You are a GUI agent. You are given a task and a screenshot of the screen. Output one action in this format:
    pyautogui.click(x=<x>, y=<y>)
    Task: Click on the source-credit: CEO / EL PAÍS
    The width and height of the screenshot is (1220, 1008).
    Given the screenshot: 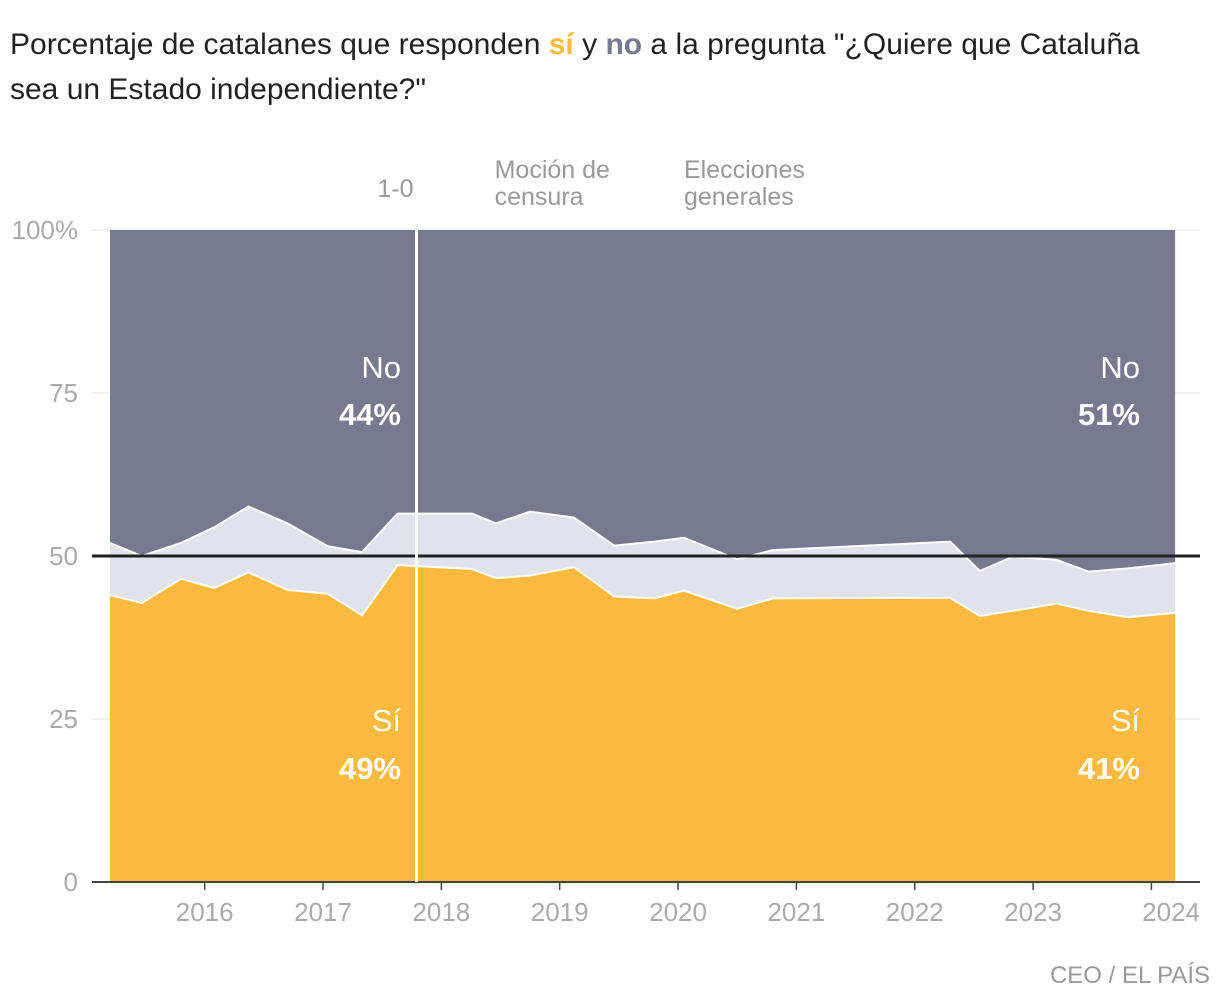 What is the action you would take?
    pyautogui.click(x=1129, y=975)
    